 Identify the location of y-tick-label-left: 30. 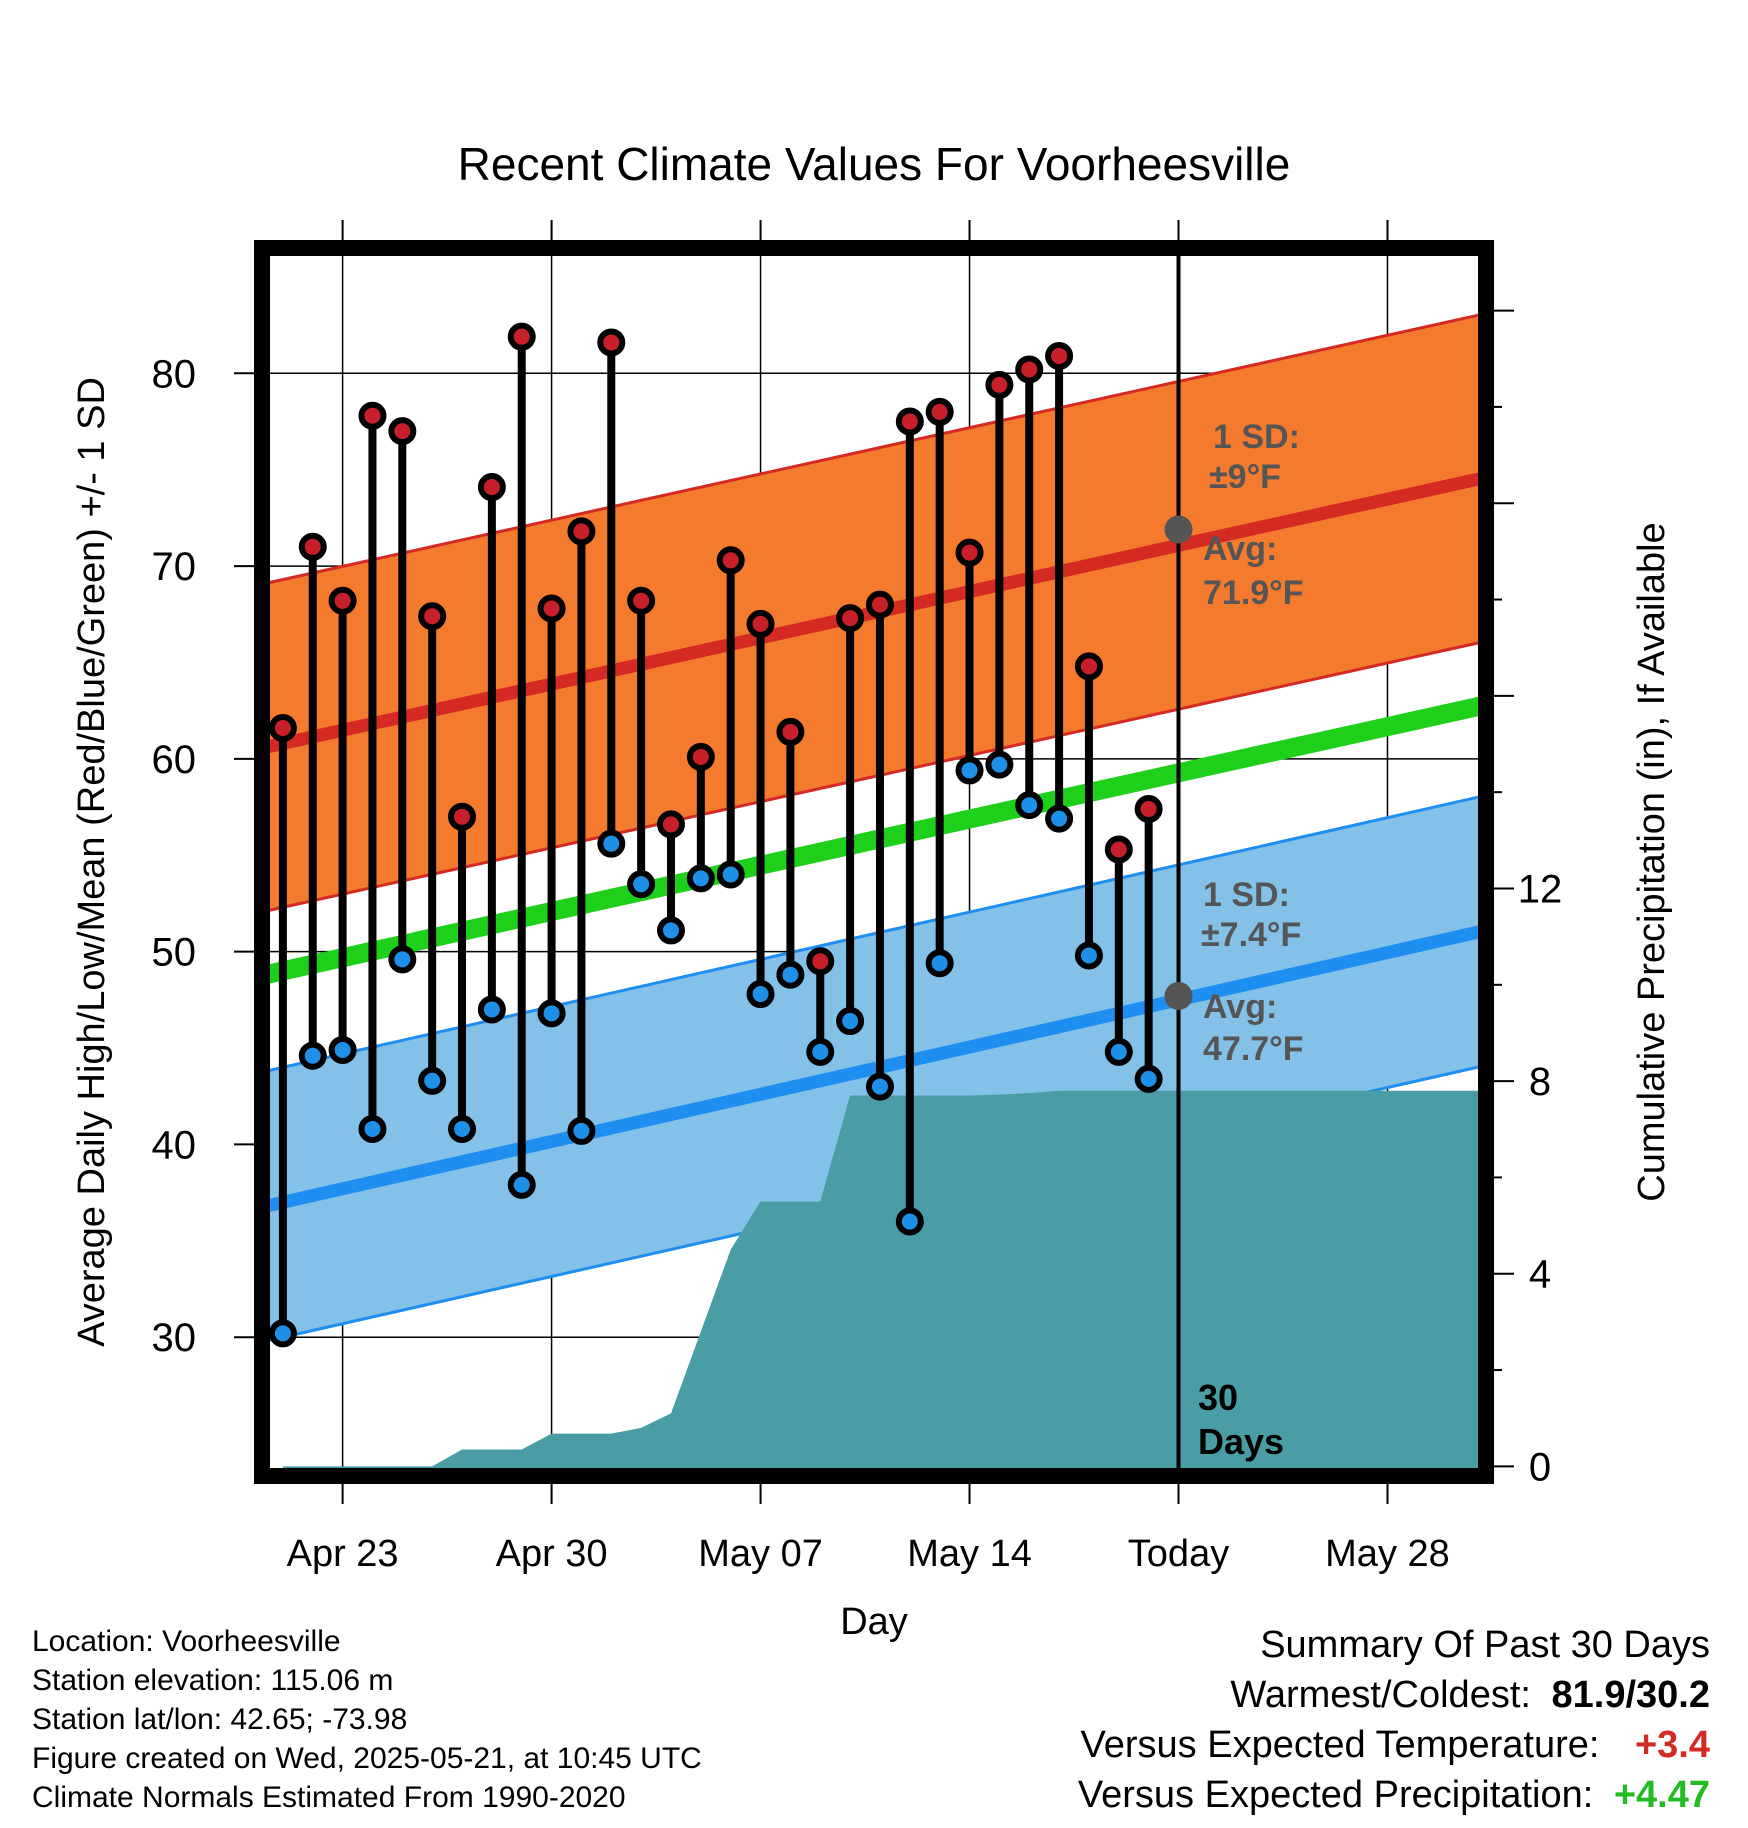
(174, 1338).